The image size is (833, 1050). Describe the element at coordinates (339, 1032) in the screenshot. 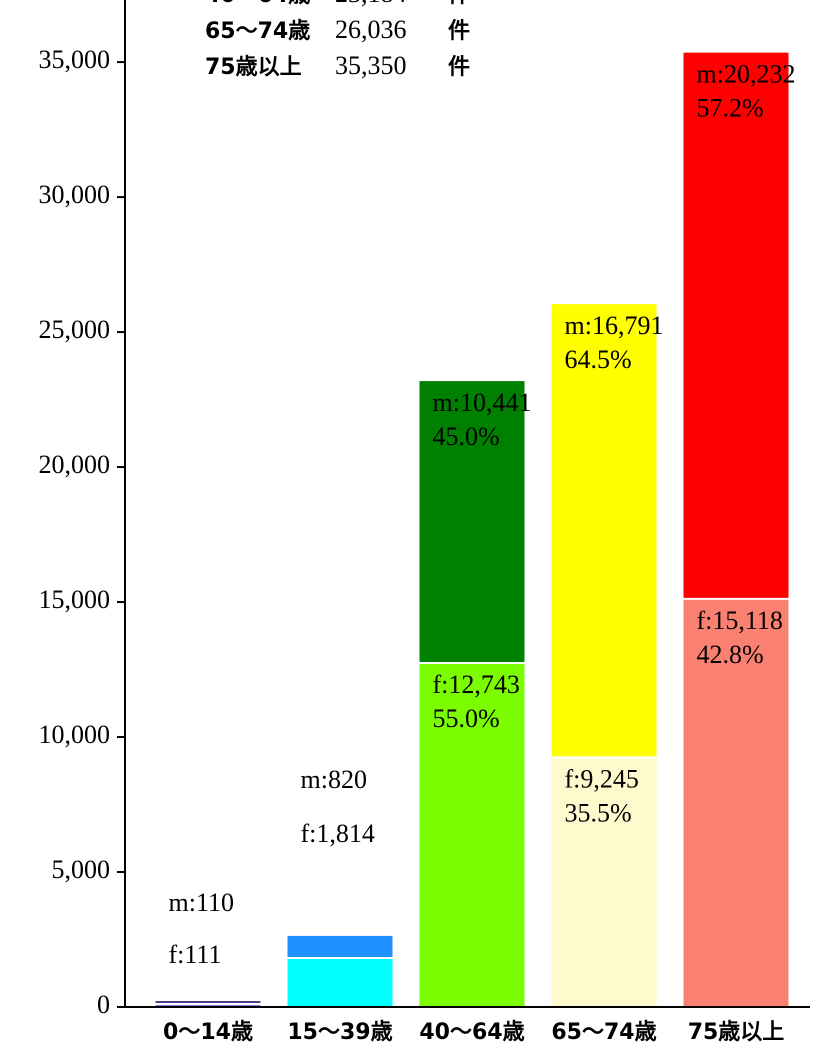

I see `x-tick-label: 15〜39歳` at that location.